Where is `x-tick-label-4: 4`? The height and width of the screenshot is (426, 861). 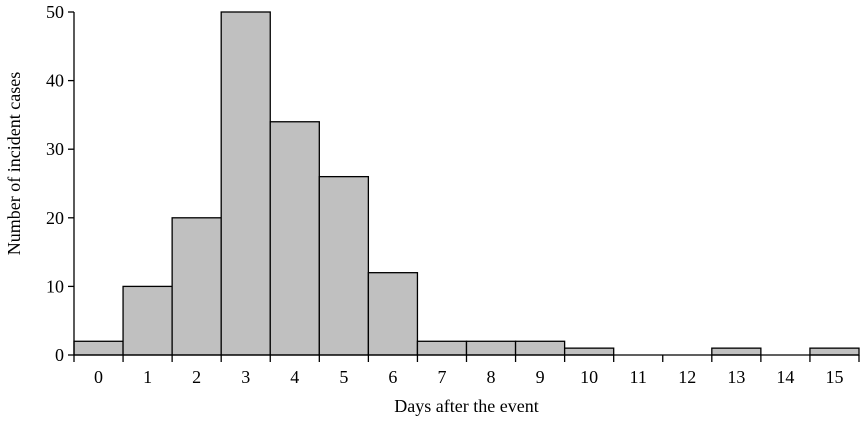 x-tick-label-4: 4 is located at coordinates (294, 377).